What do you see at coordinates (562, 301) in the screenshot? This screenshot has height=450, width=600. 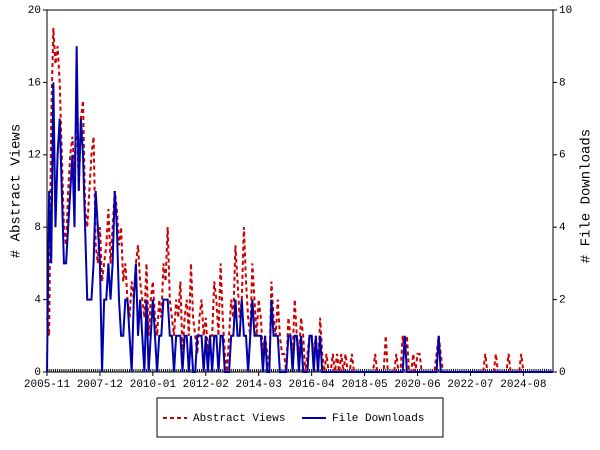 I see `y2-tick-label: 2` at bounding box center [562, 301].